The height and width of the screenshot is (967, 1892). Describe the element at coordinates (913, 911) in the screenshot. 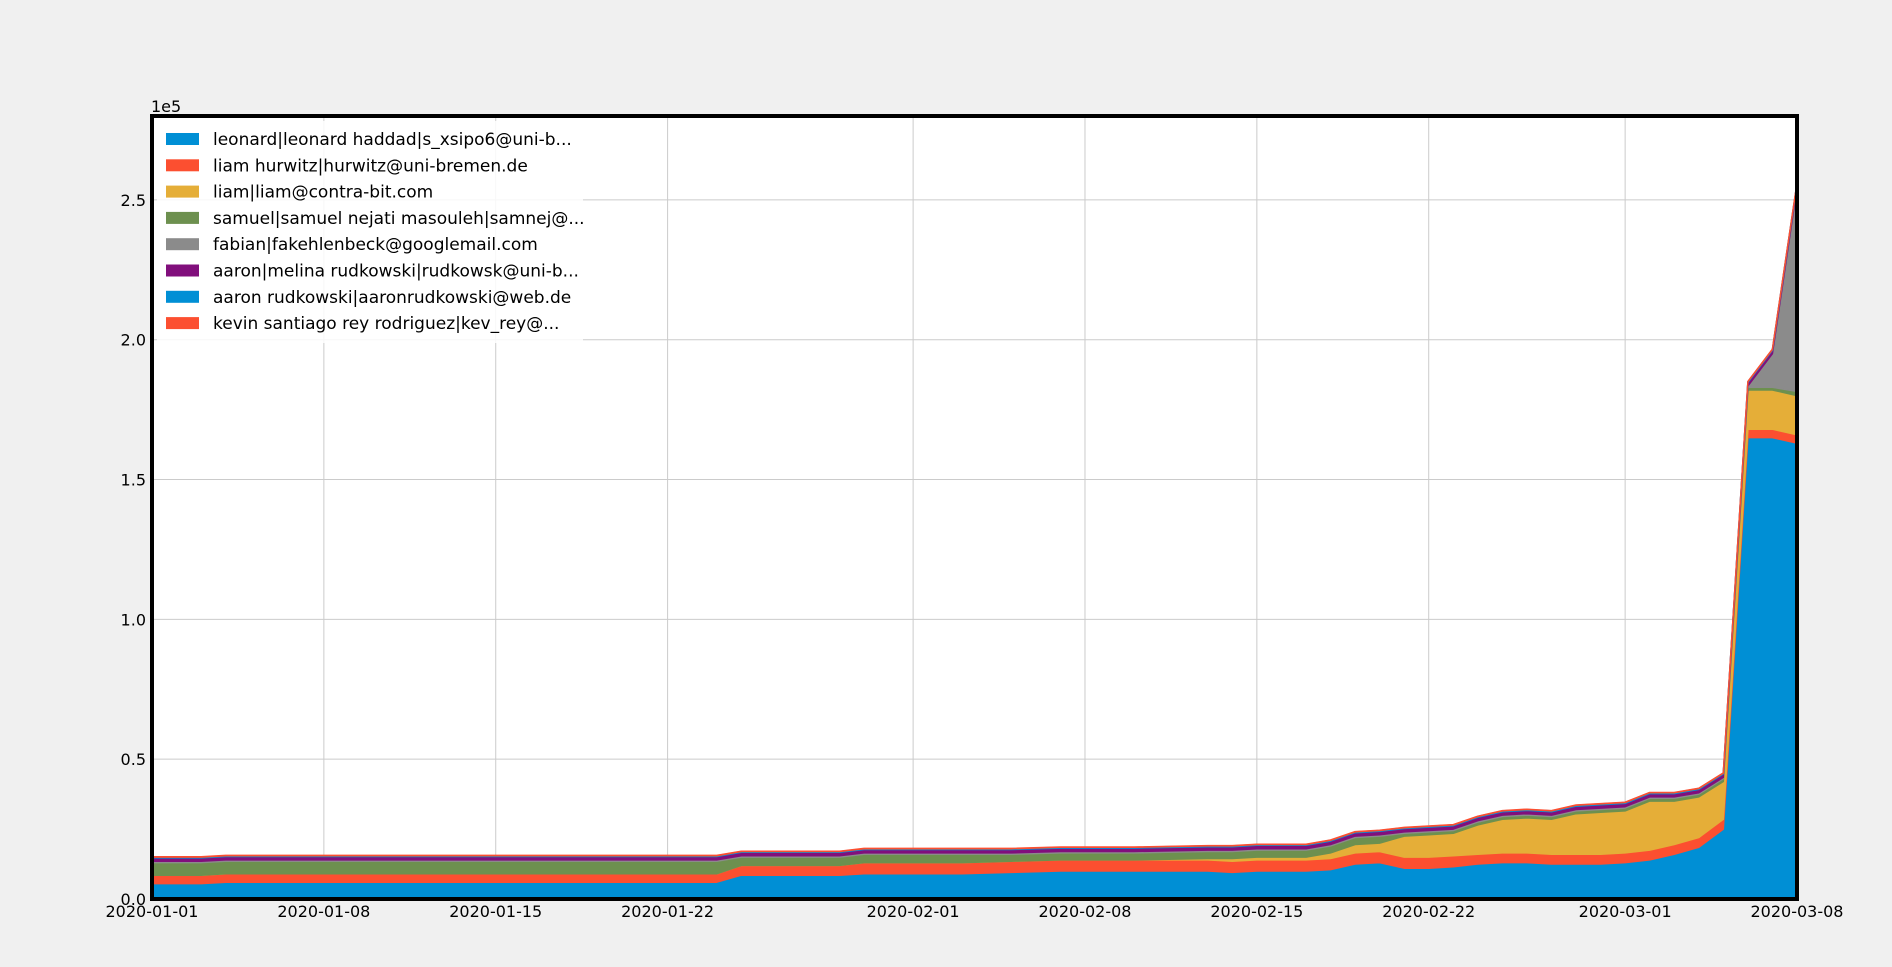

I see `x-tick-label: 2020-02-01` at that location.